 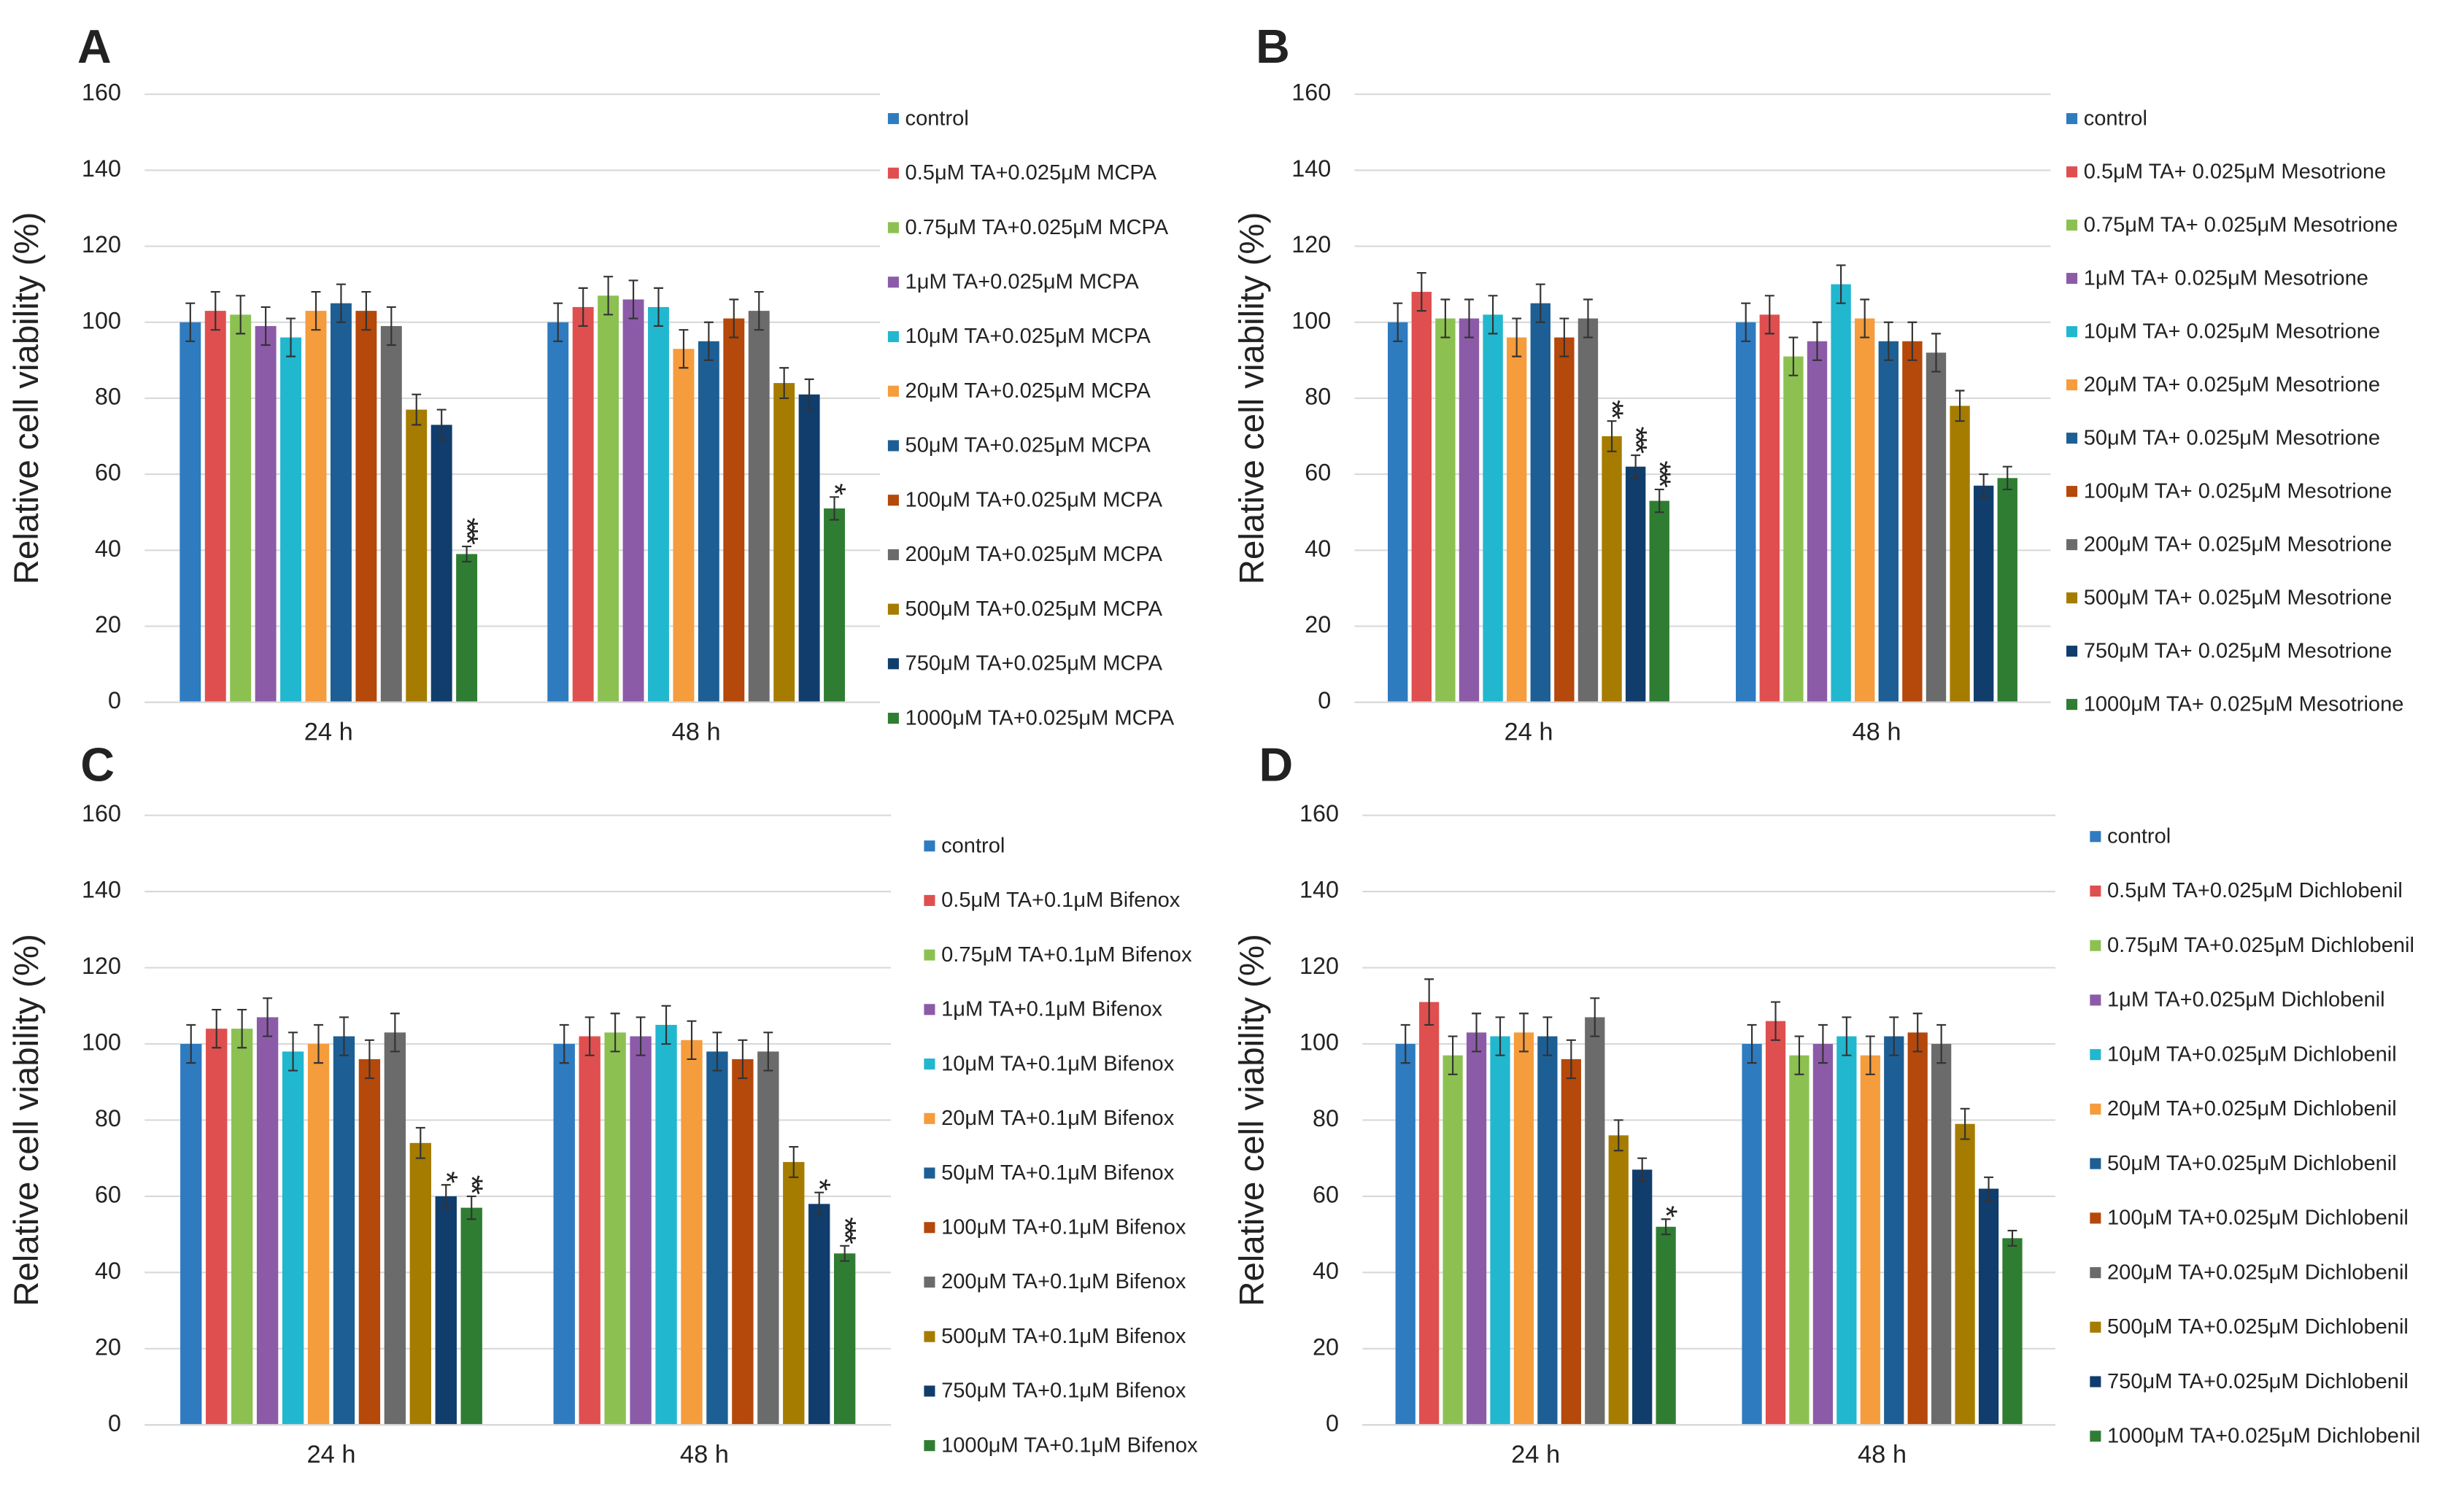 What do you see at coordinates (1318, 624) in the screenshot?
I see `y-tick-label: 20` at bounding box center [1318, 624].